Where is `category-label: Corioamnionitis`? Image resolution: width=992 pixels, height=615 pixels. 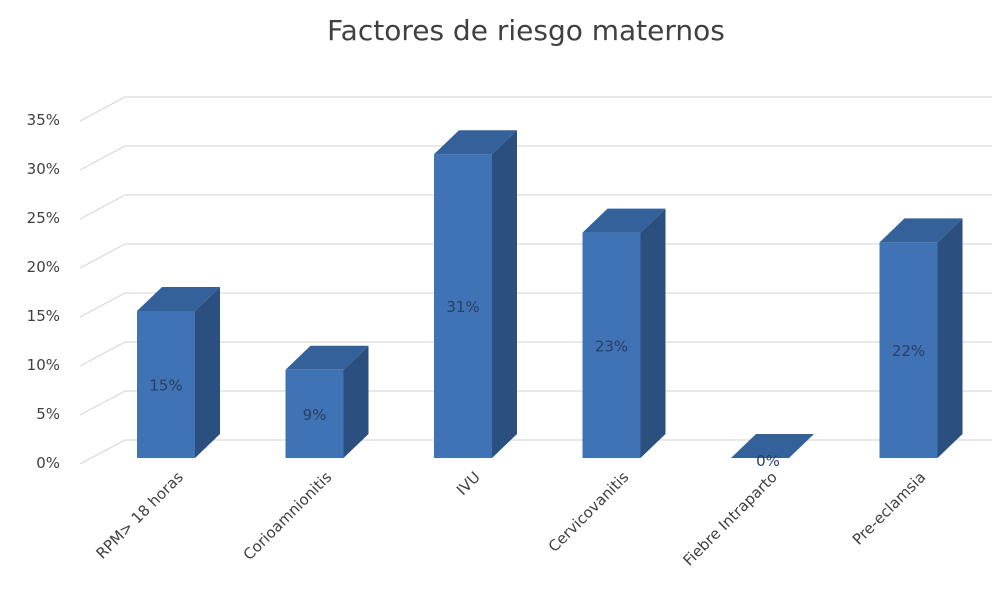
category-label: Corioamnionitis is located at coordinates (288, 516).